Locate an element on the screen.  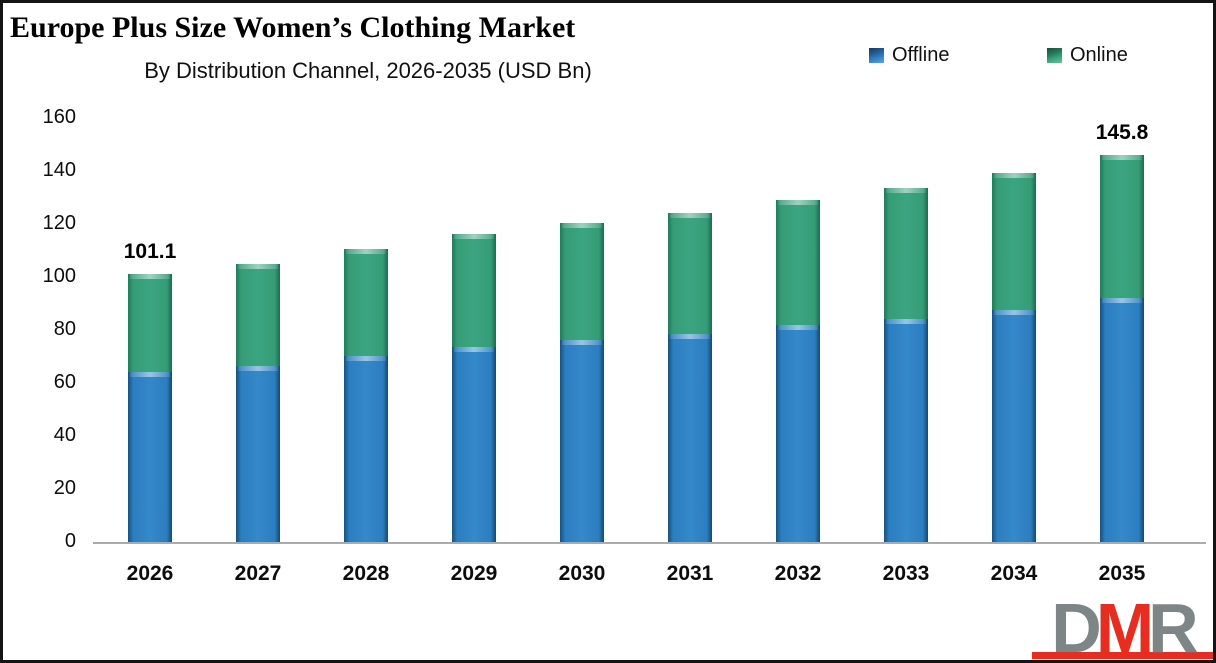
x-axis-label-2031: 2031 is located at coordinates (690, 573).